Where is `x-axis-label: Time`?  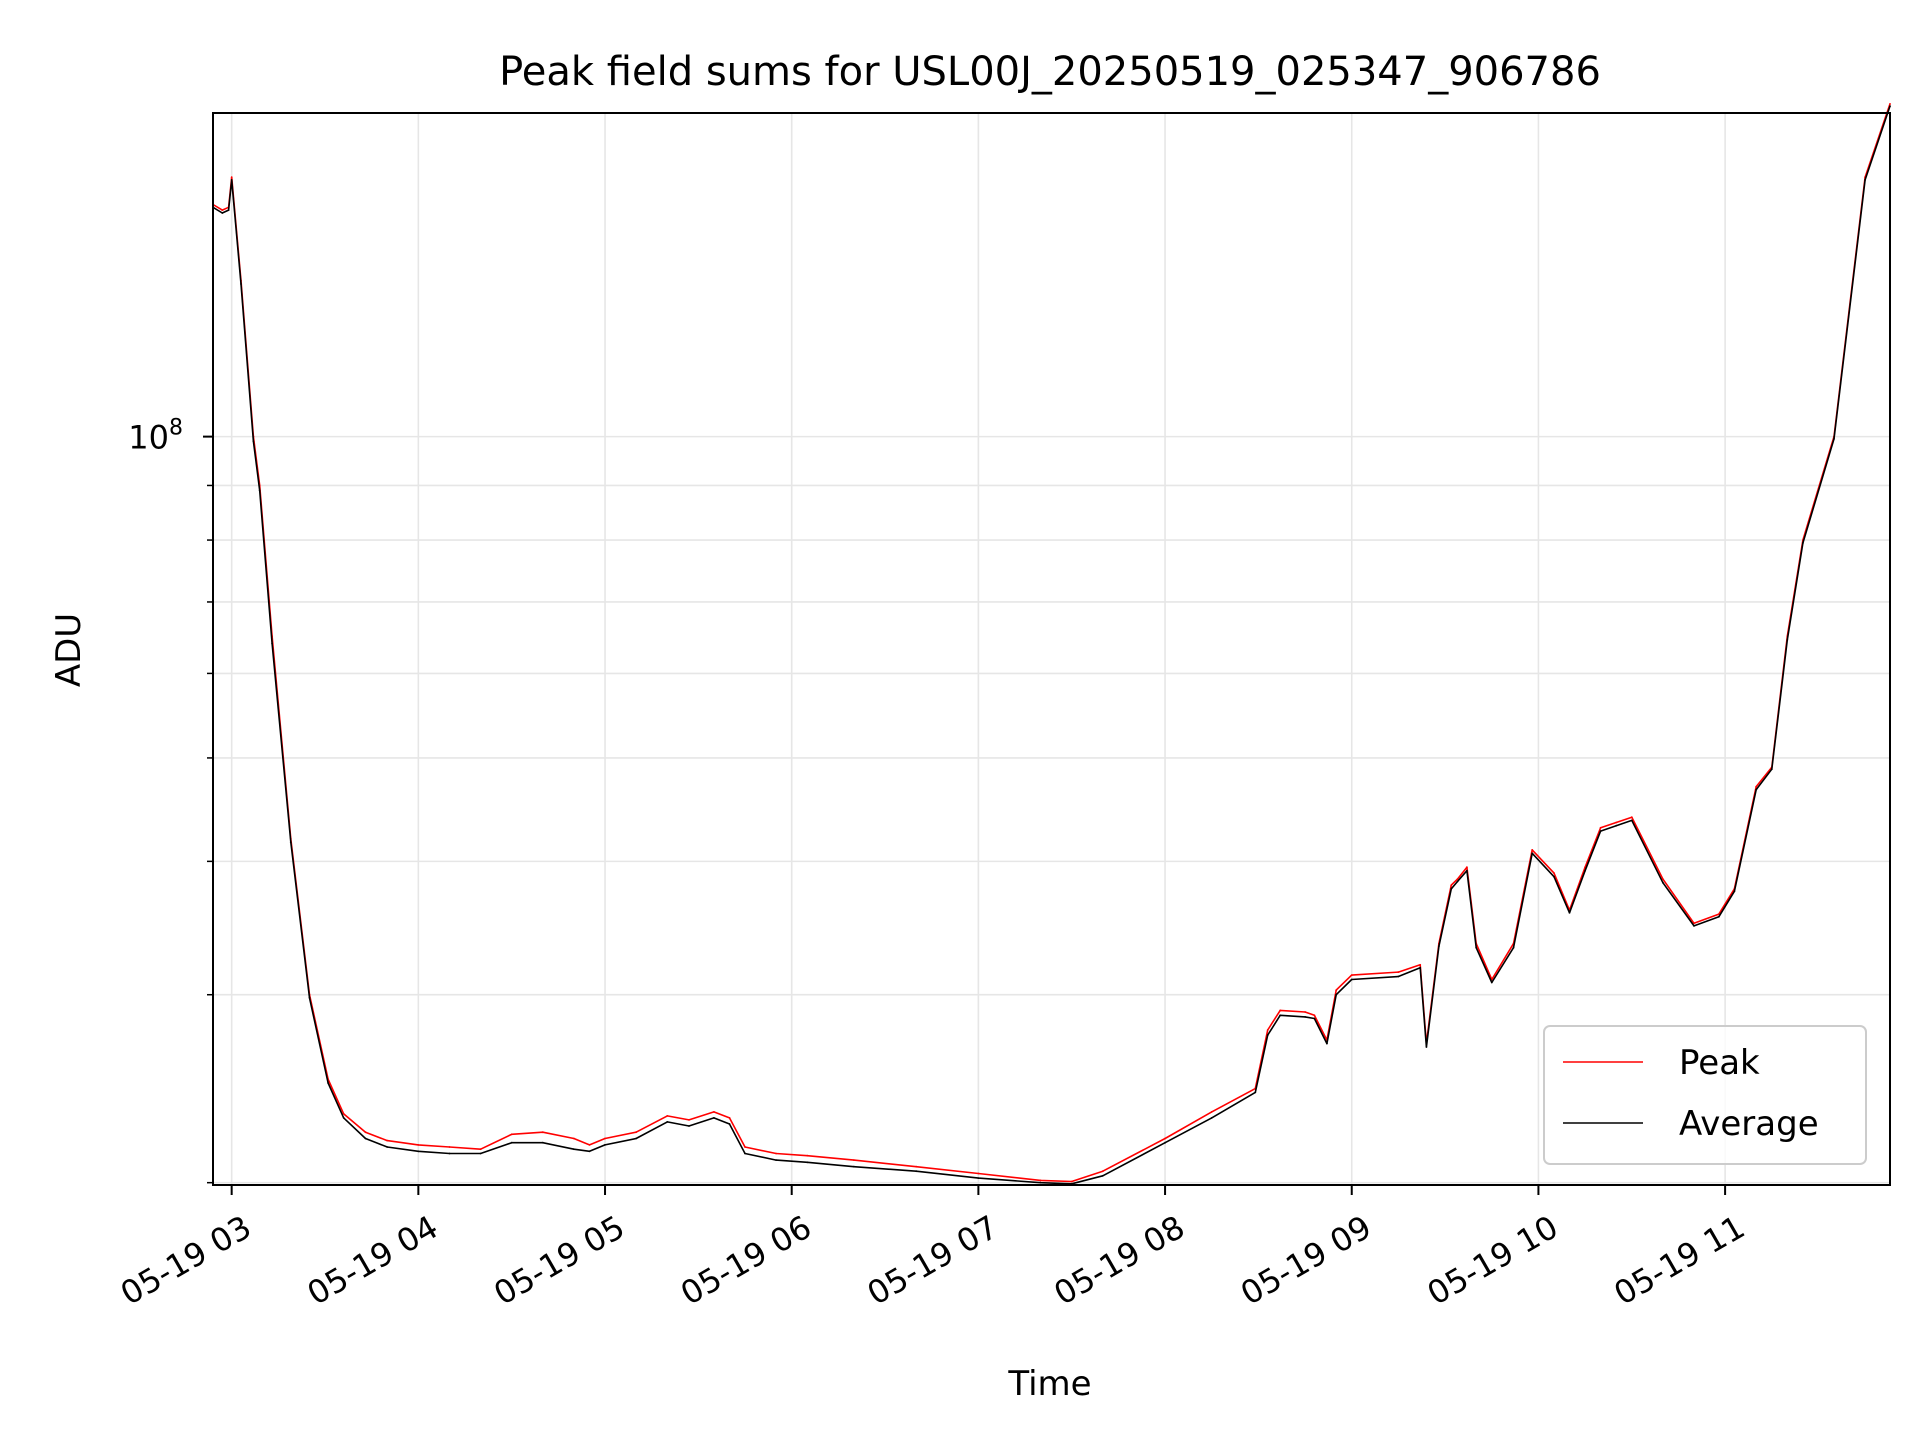
x-axis-label: Time is located at coordinates (1049, 1384).